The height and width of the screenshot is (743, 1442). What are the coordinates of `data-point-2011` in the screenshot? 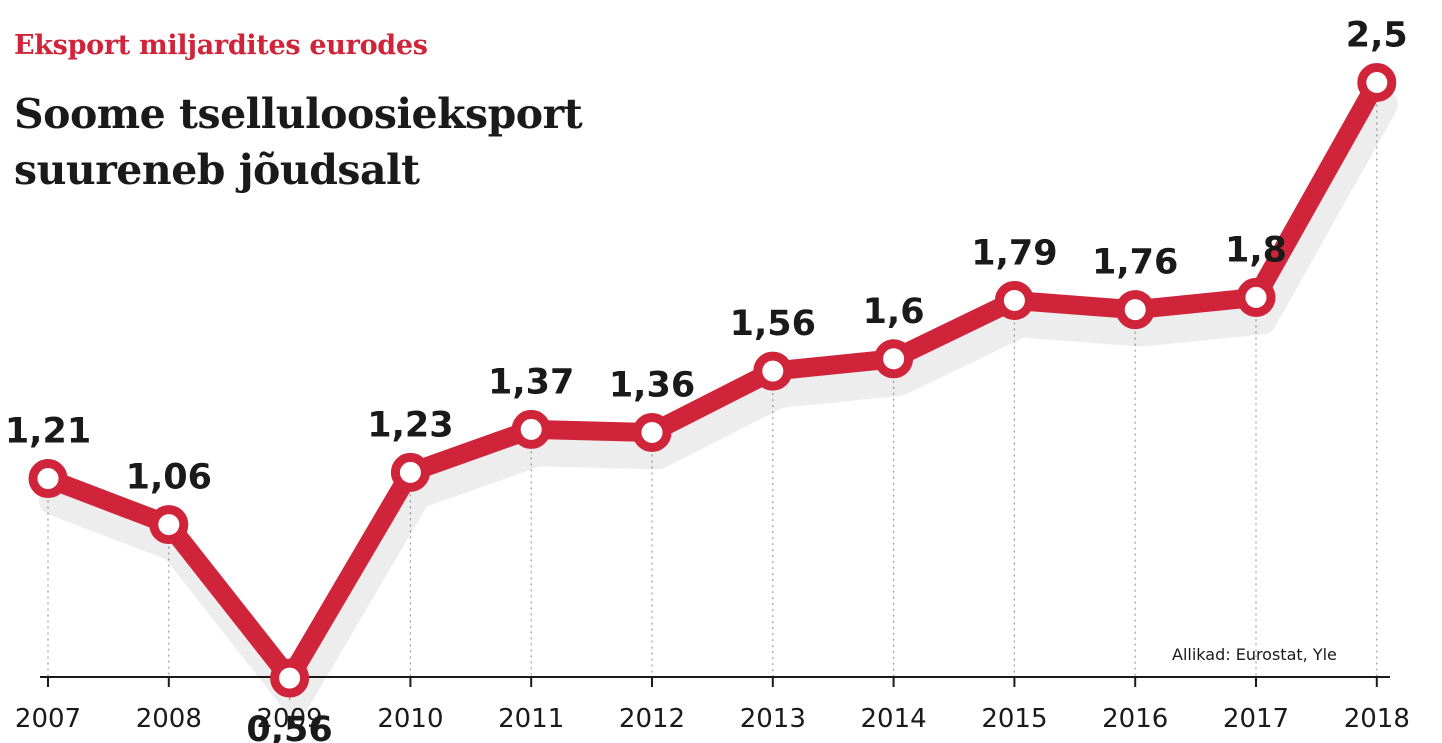 It's located at (531, 429).